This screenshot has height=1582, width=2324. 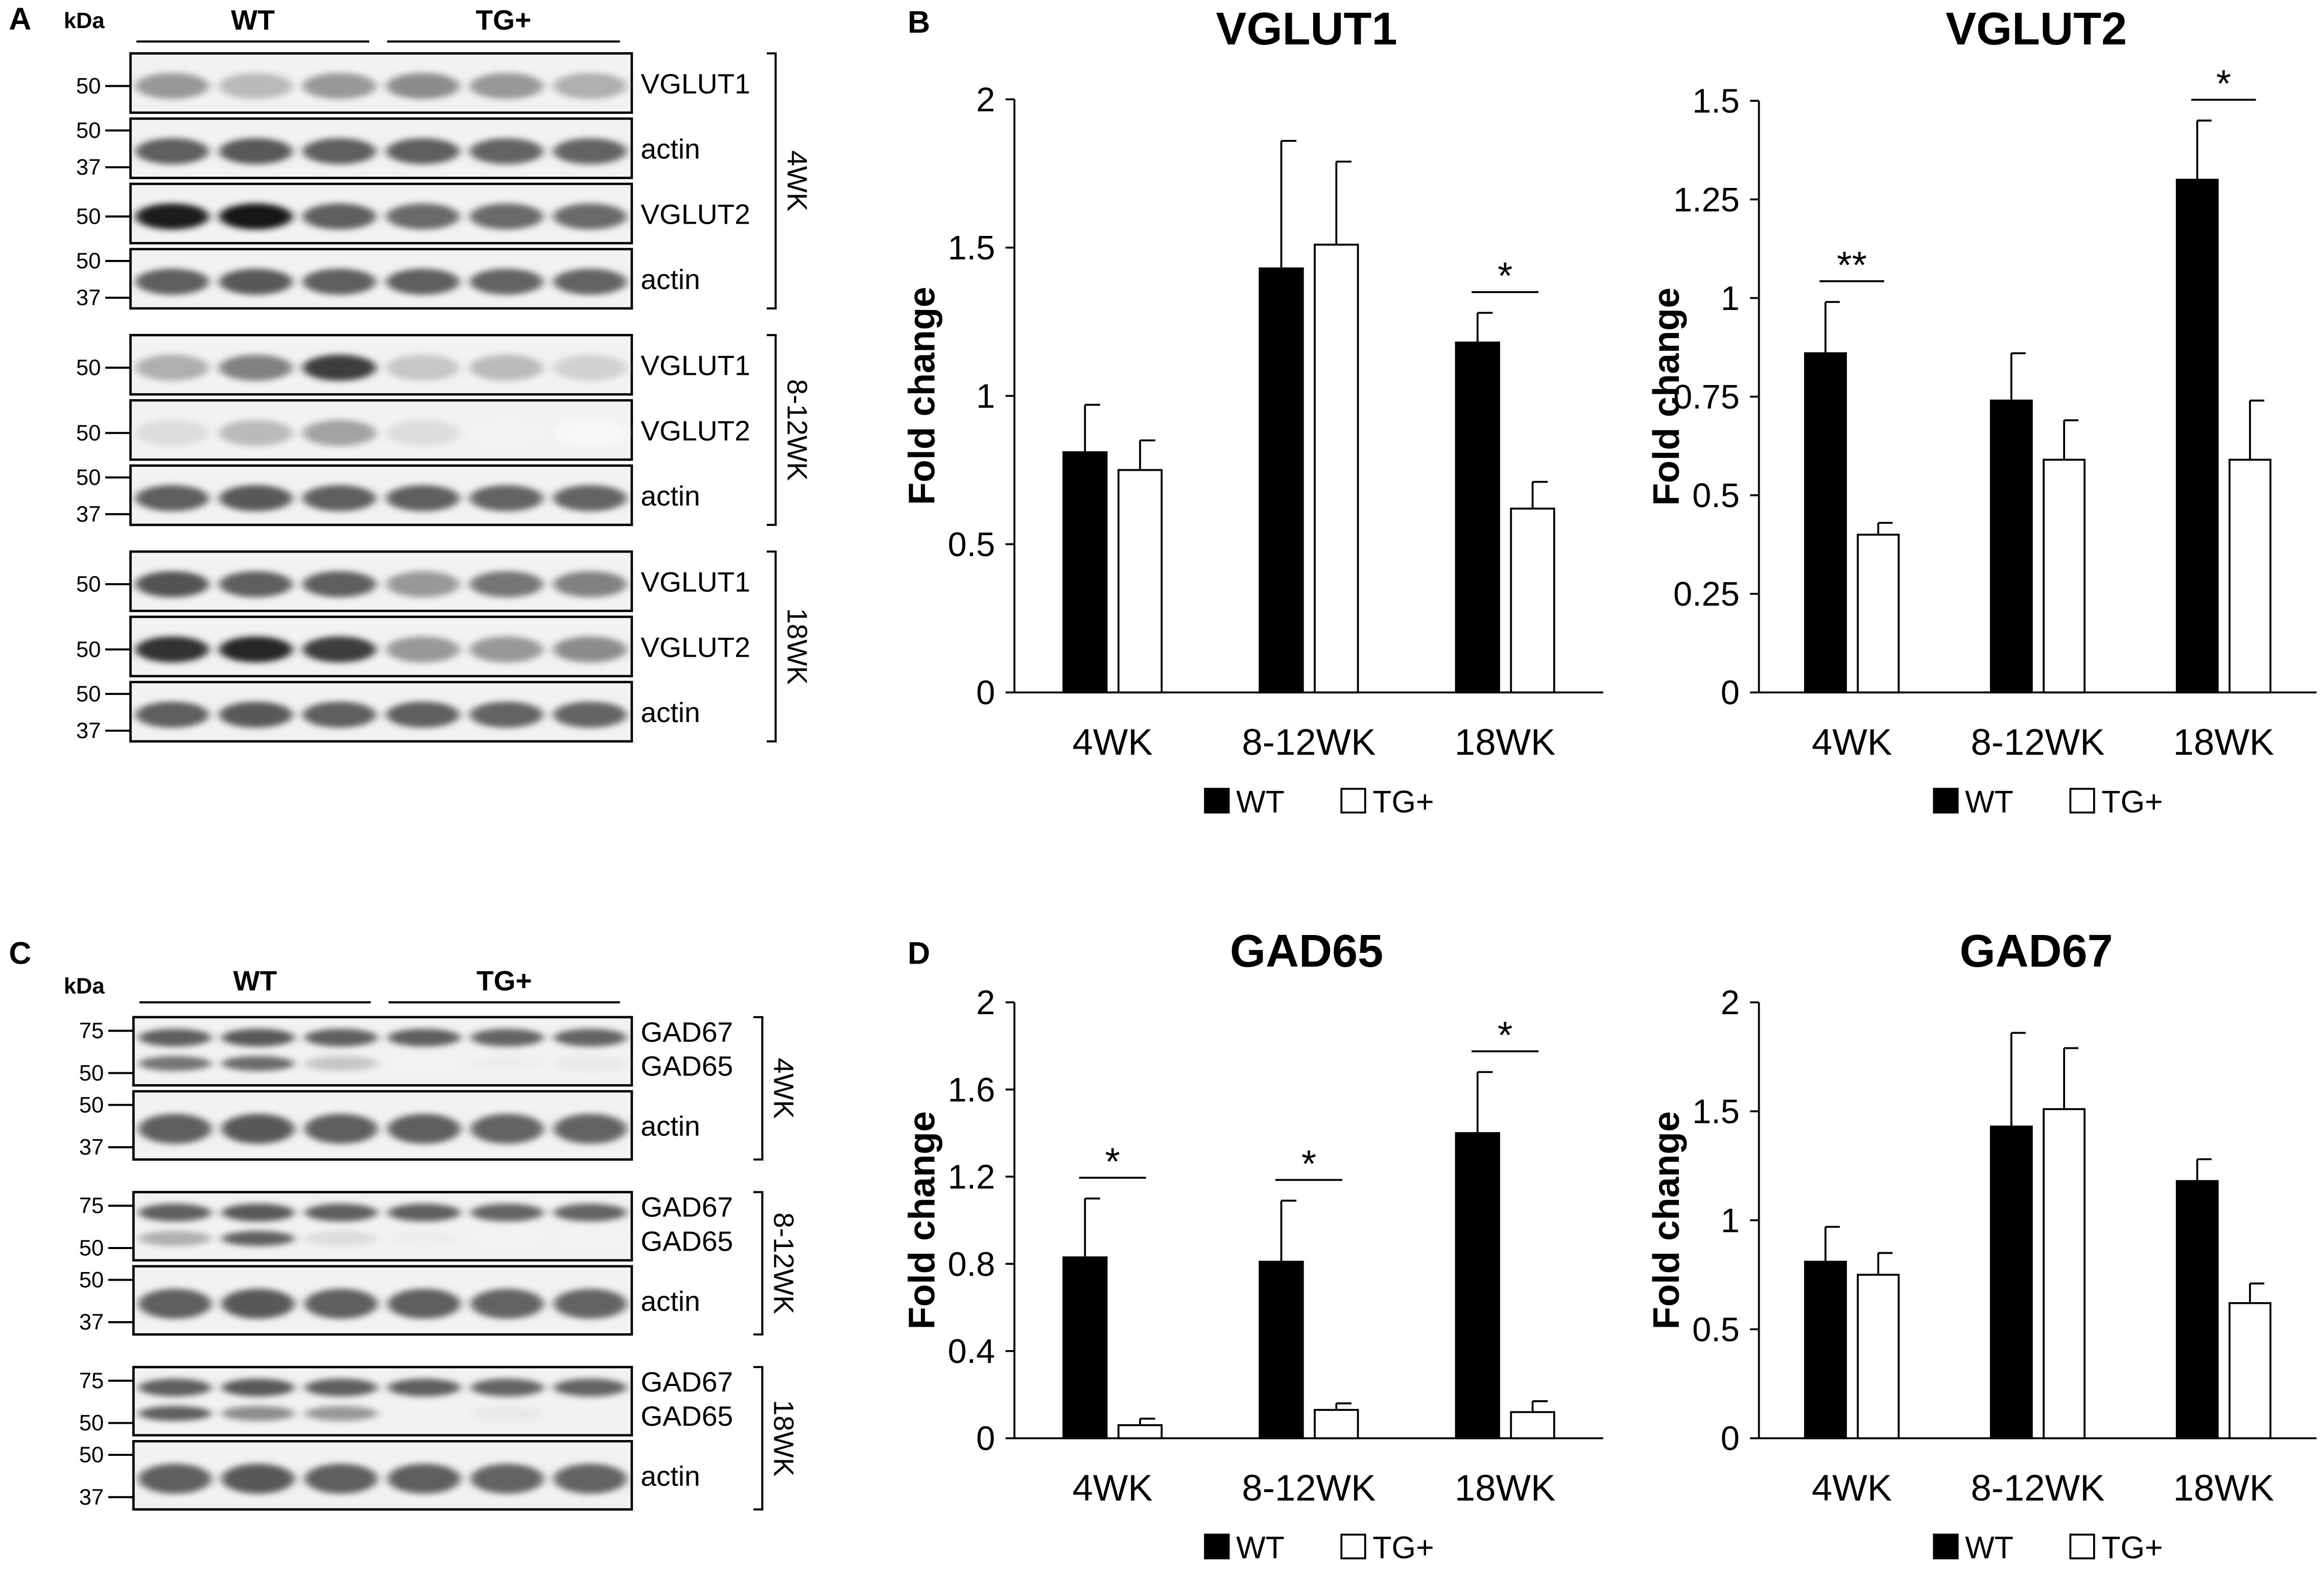 I want to click on kda-label: kDa, so click(x=84, y=21).